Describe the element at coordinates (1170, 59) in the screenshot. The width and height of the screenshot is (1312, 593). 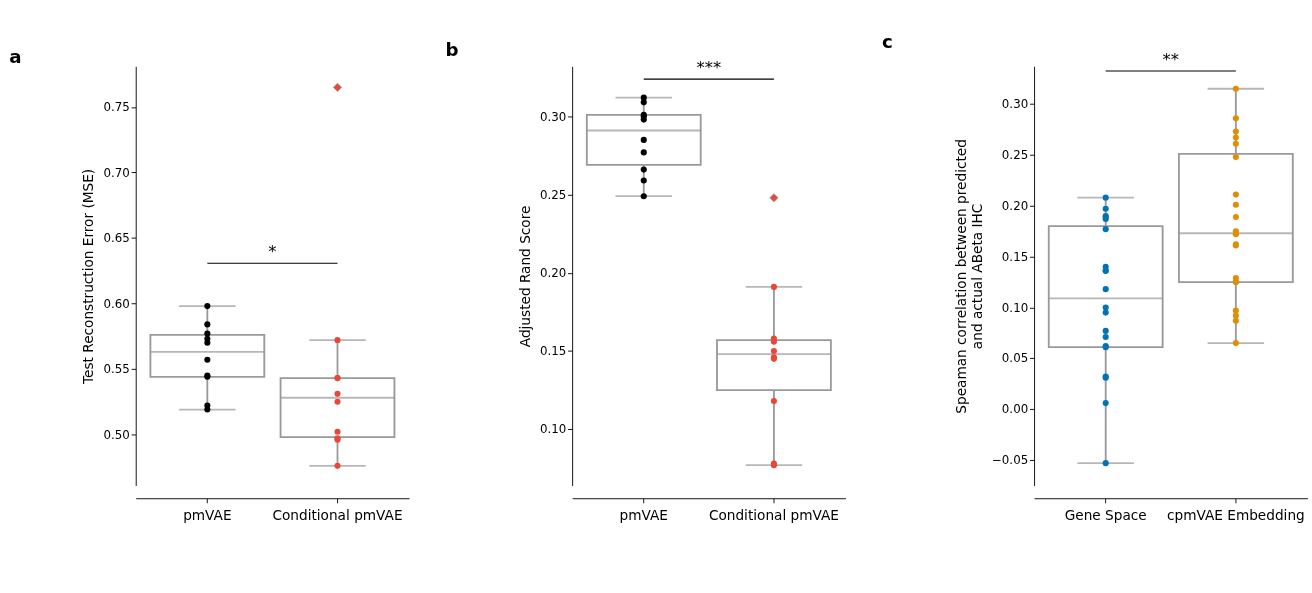
I see `annotation: **` at that location.